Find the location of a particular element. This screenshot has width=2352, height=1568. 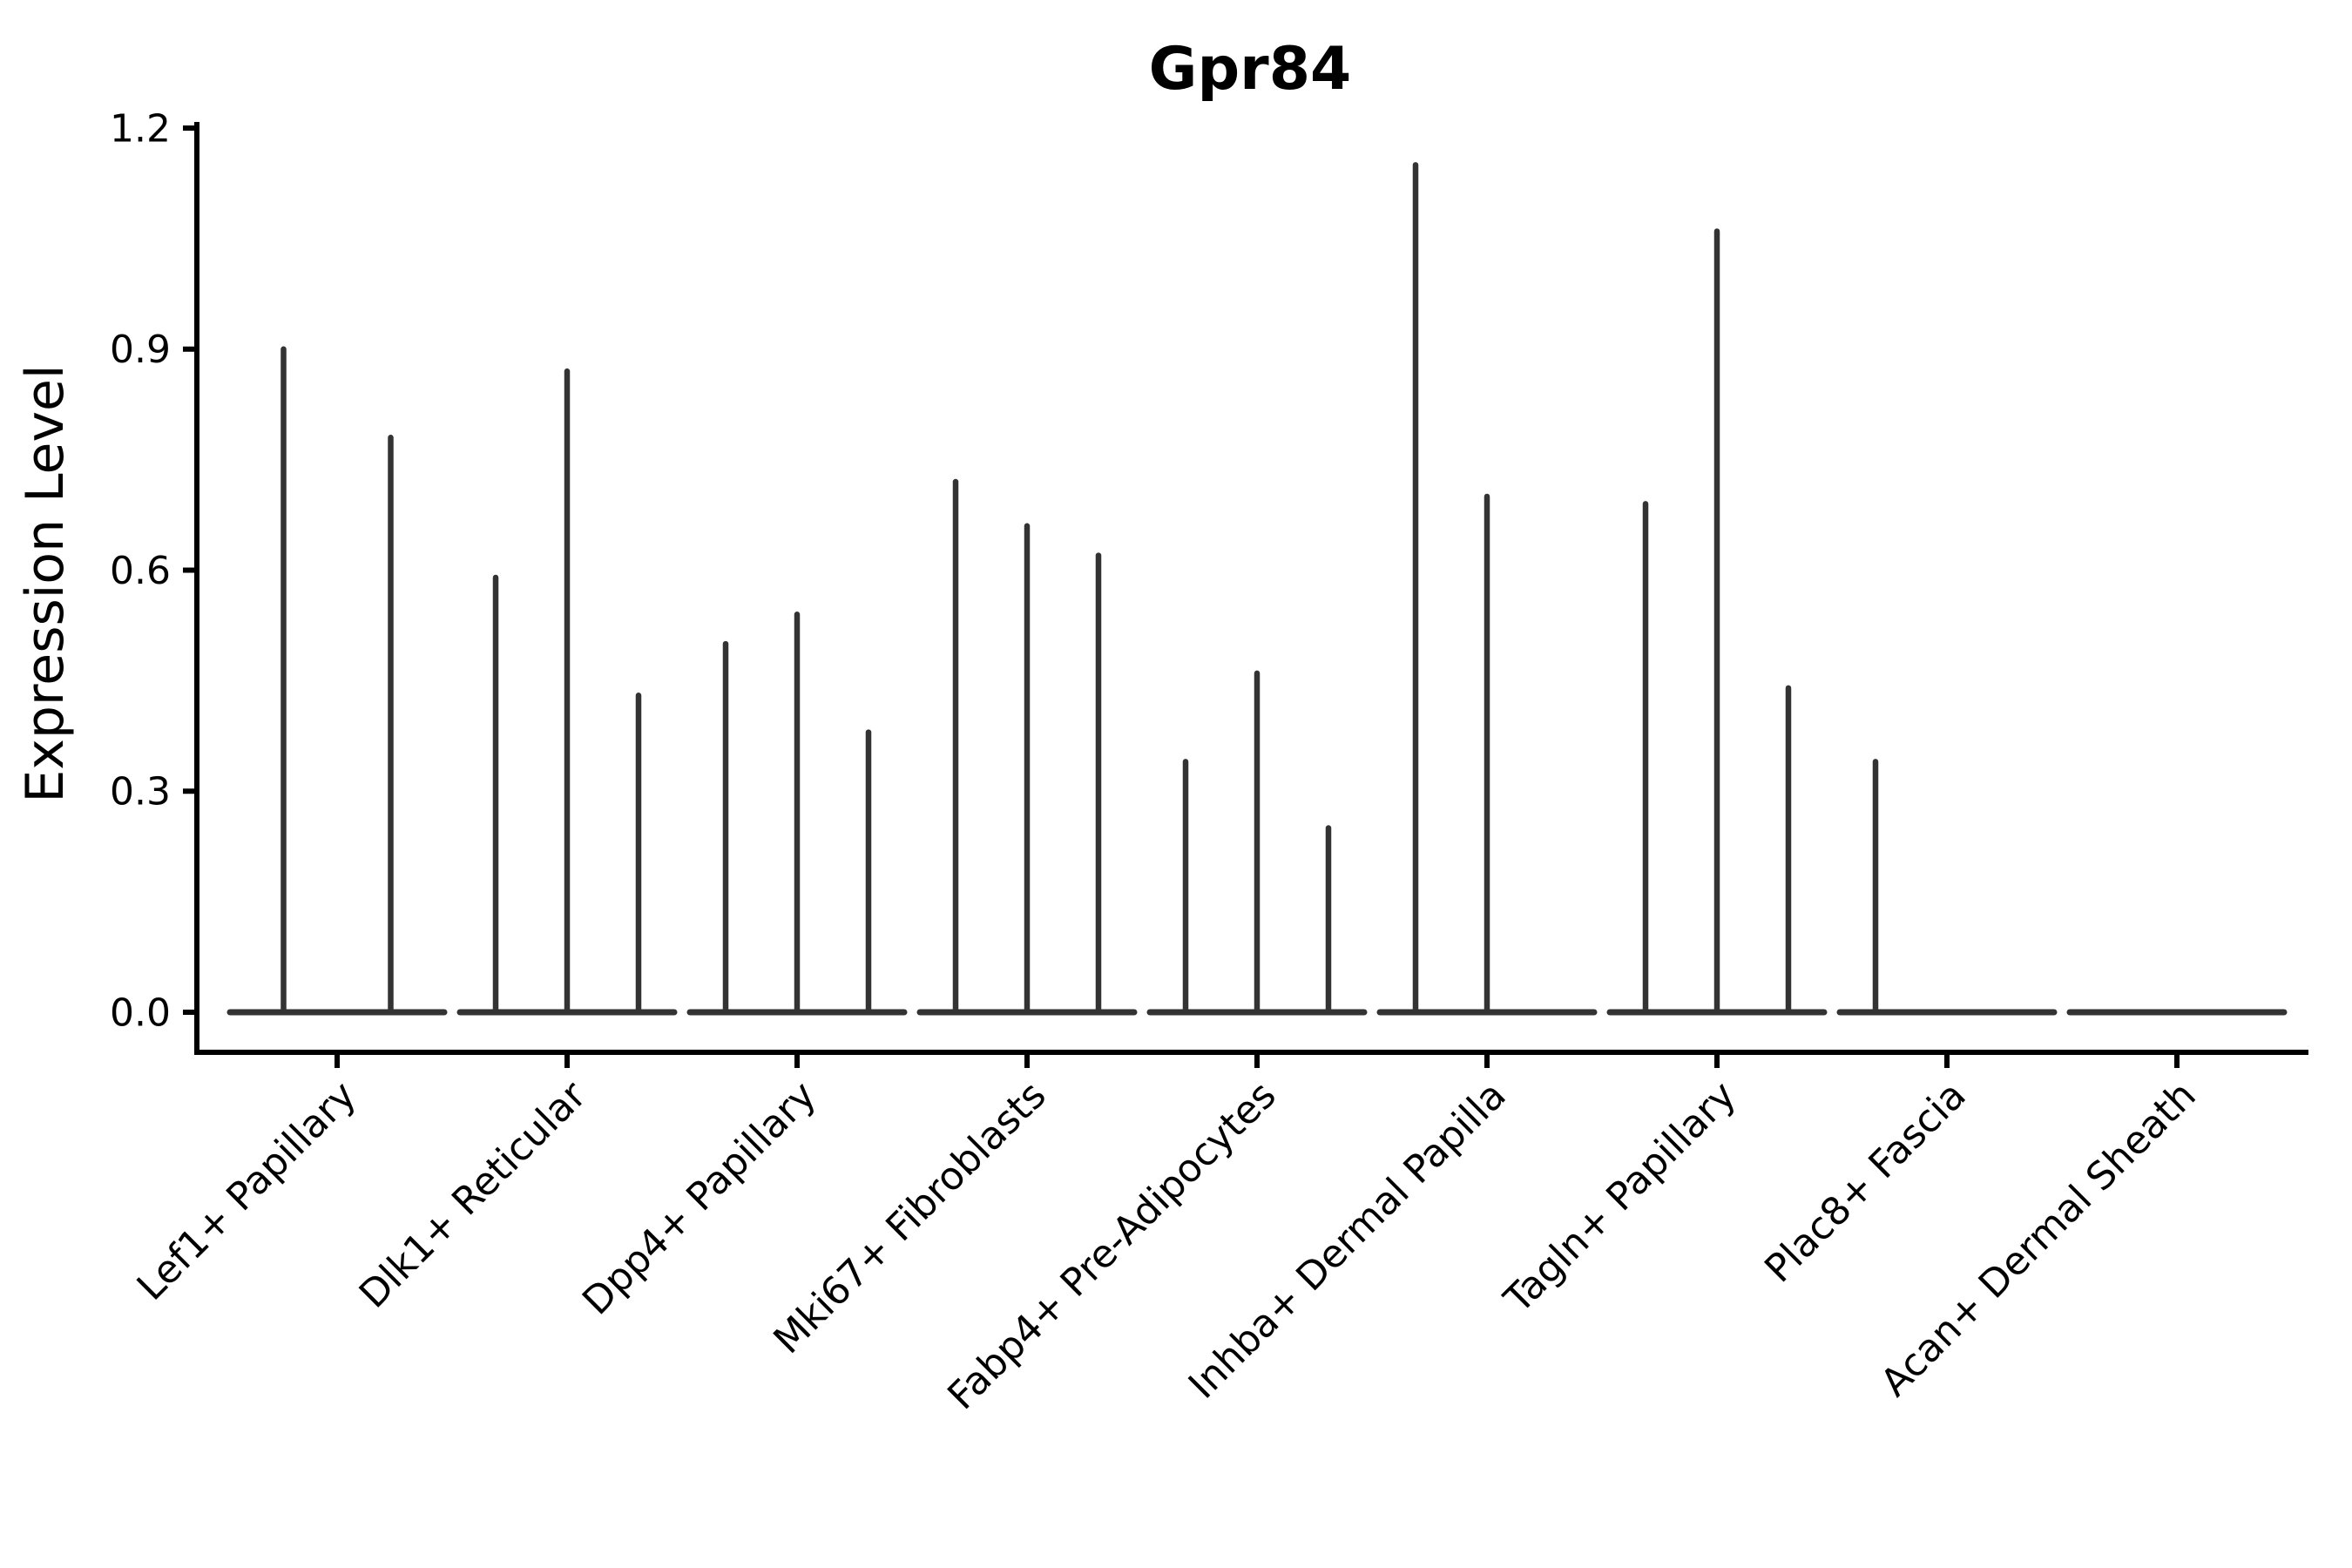

y-axis-label: Expression Level is located at coordinates (45, 583).